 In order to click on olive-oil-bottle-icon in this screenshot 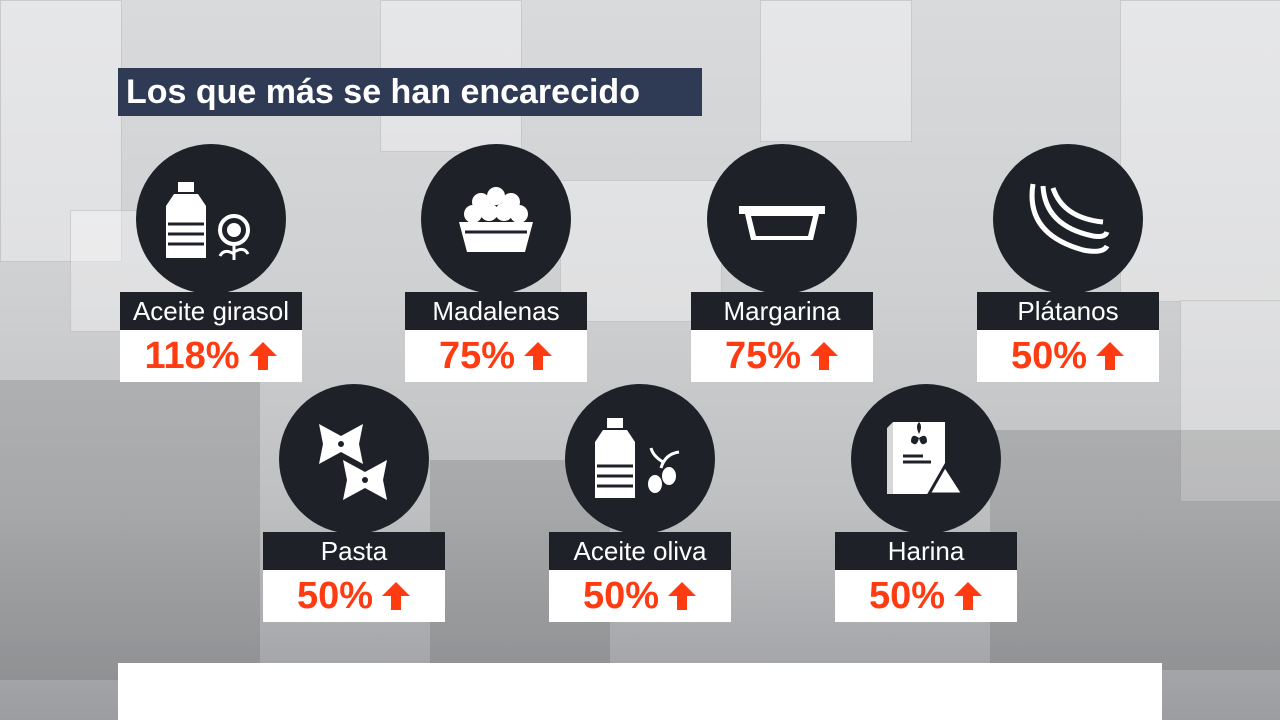, I will do `click(640, 459)`.